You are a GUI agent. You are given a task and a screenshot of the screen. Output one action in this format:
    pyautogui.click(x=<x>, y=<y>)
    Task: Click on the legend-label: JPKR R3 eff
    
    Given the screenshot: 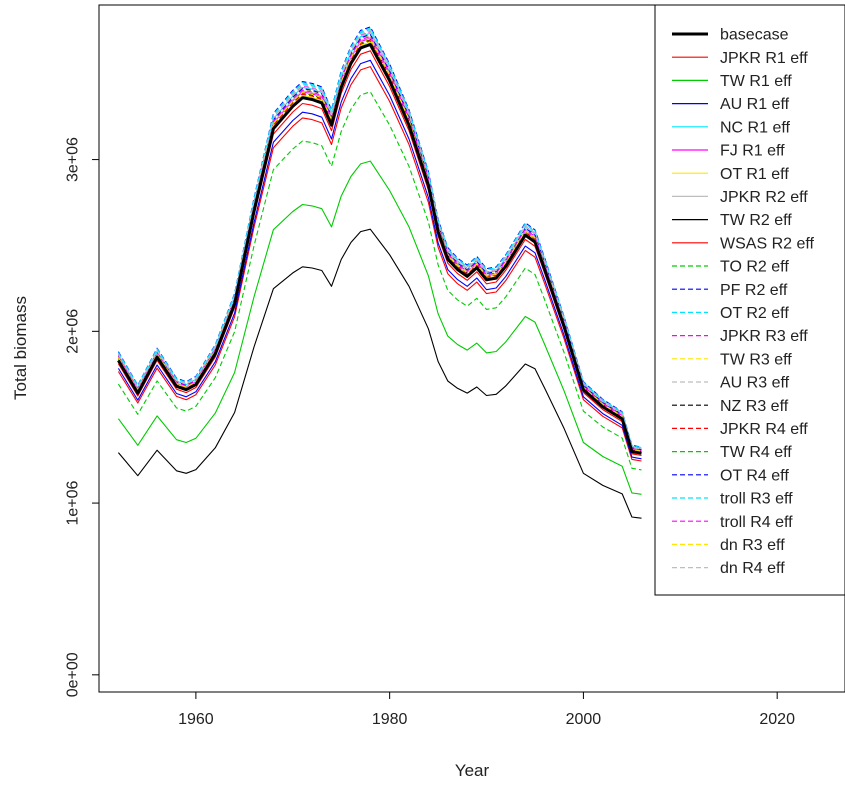 What is the action you would take?
    pyautogui.click(x=764, y=336)
    